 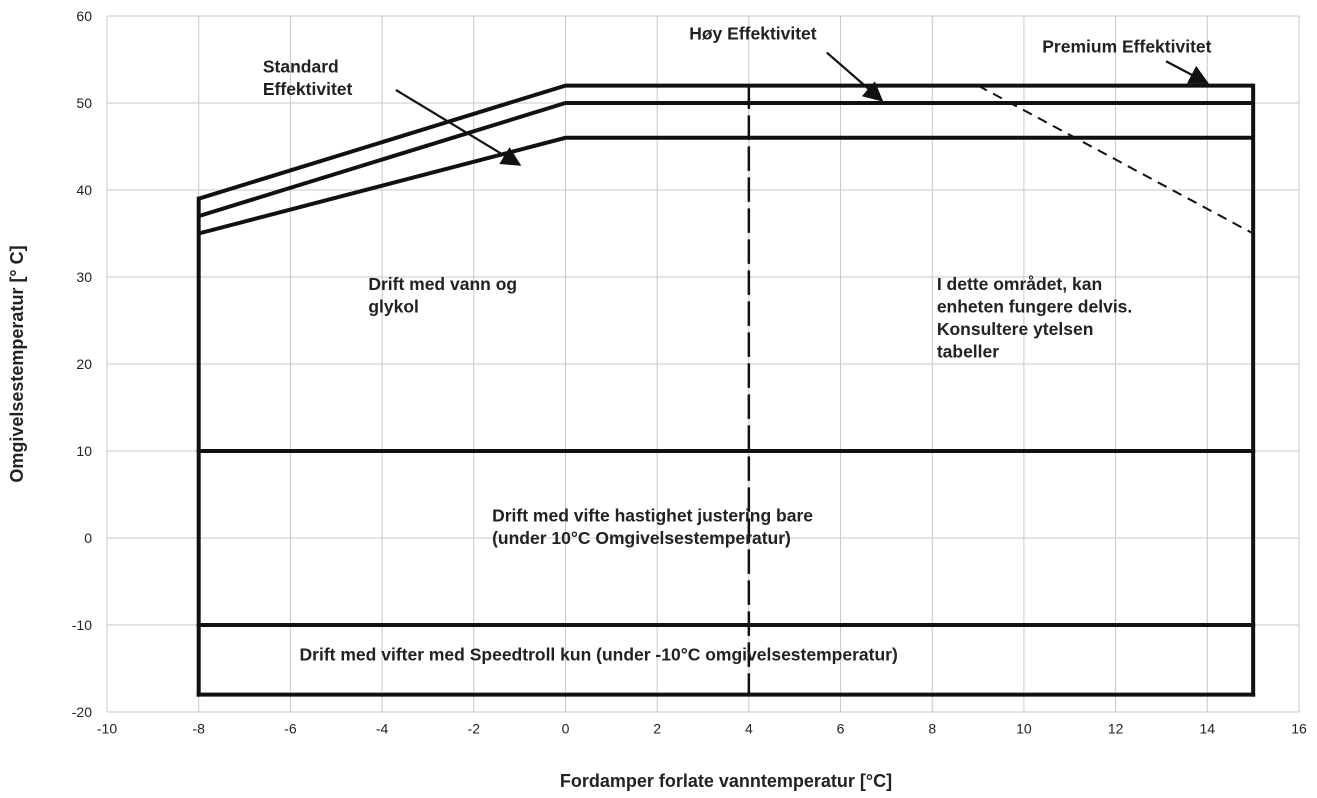 I want to click on region-partial-line: I dette området, kan, so click(x=1019, y=284).